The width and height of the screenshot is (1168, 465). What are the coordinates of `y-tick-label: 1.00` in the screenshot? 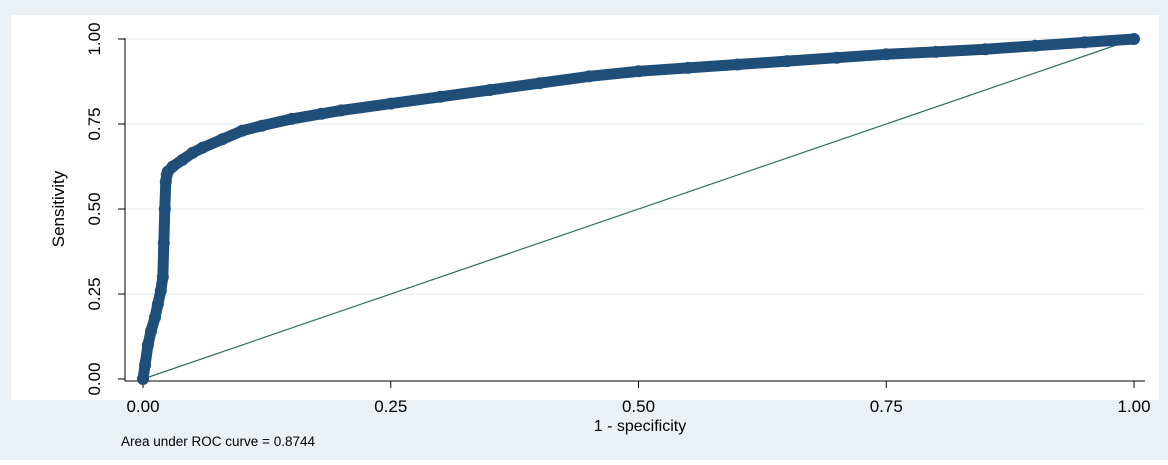 It's located at (94, 38).